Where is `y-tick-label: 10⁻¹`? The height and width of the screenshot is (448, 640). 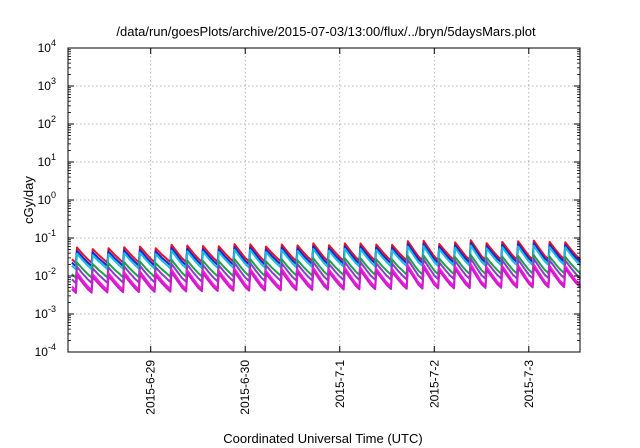 y-tick-label: 10⁻¹ is located at coordinates (45, 236).